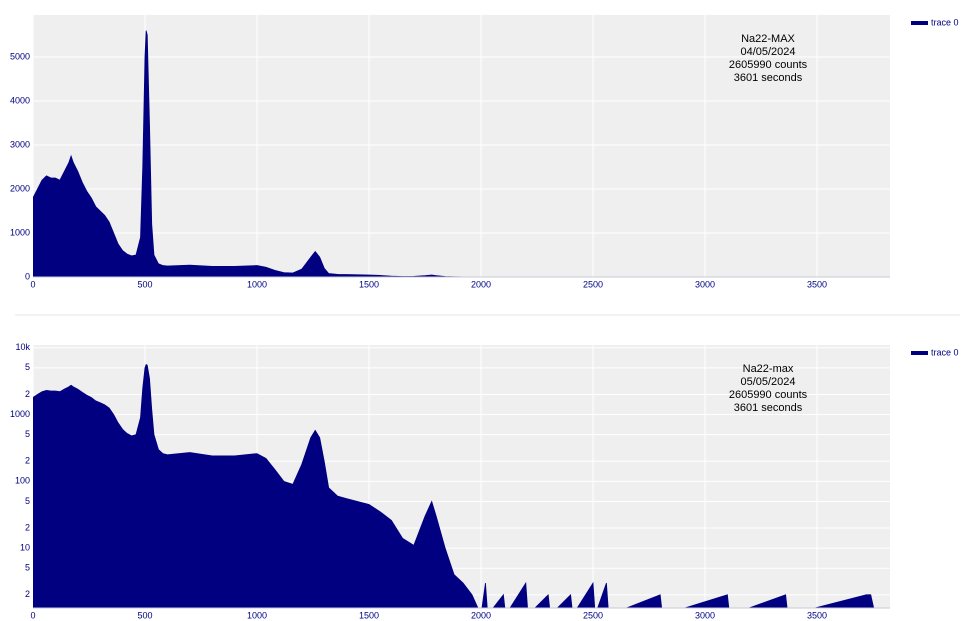 This screenshot has height=621, width=979. I want to click on y-tick-label: 100, so click(22, 481).